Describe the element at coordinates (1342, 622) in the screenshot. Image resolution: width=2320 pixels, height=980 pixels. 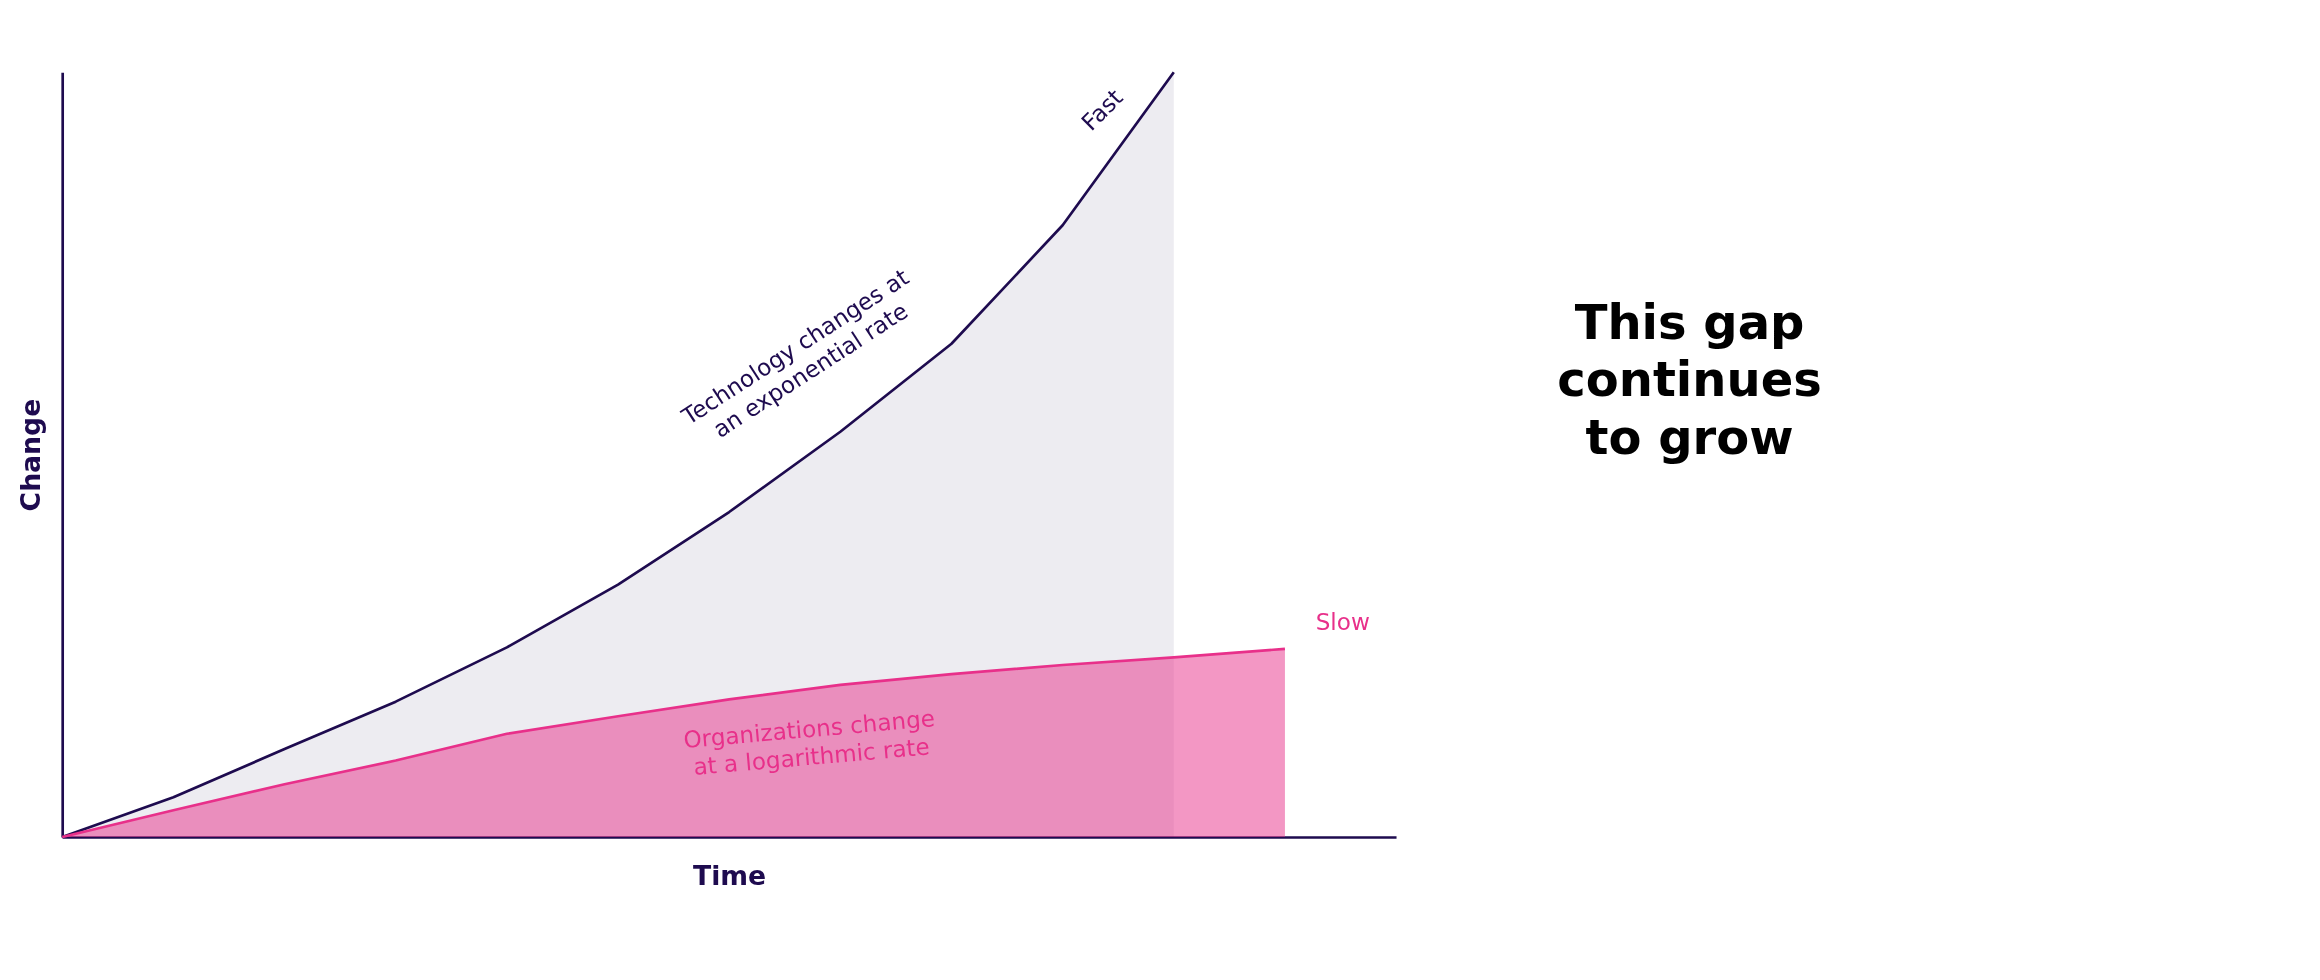
I see `annotation: Slow` at that location.